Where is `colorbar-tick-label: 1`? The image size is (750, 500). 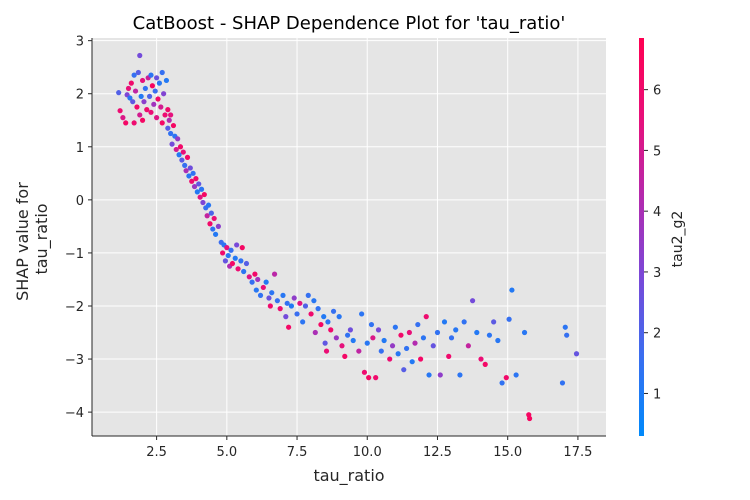 colorbar-tick-label: 1 is located at coordinates (657, 394).